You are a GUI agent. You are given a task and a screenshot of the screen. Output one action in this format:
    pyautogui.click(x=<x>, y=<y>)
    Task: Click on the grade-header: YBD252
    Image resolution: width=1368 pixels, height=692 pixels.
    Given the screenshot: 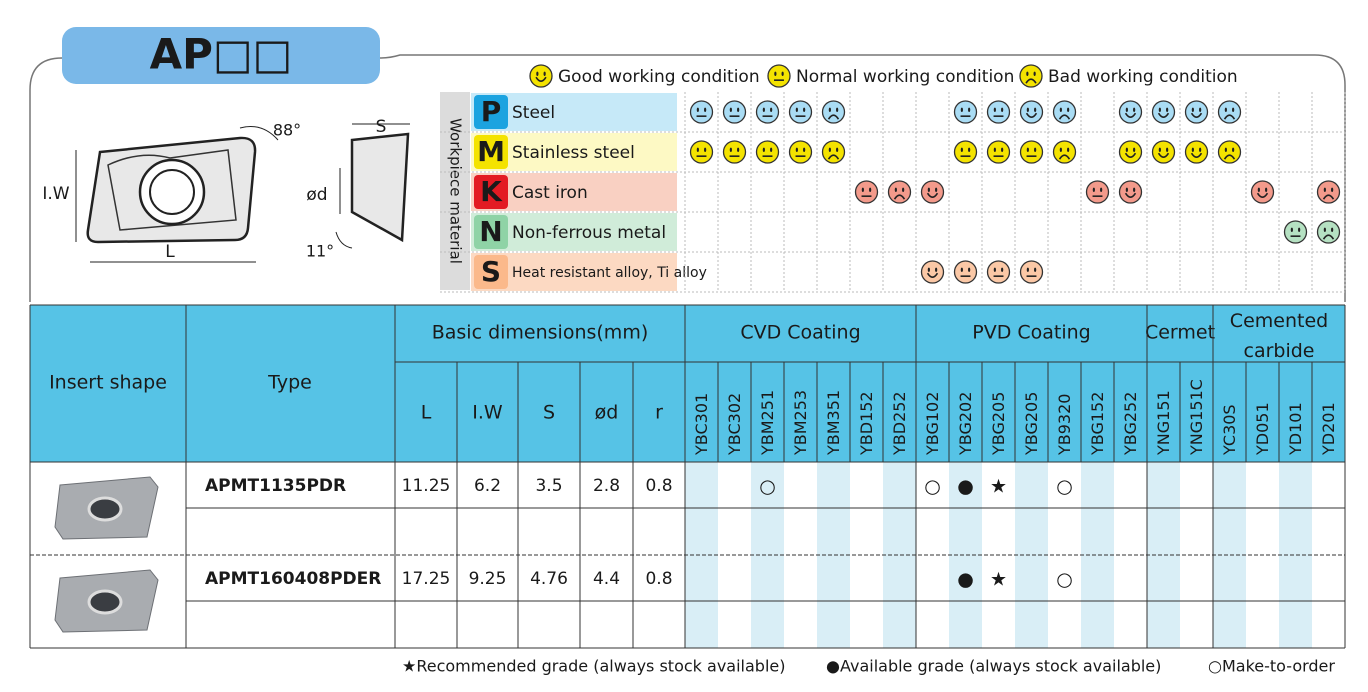 What is the action you would take?
    pyautogui.click(x=899, y=423)
    